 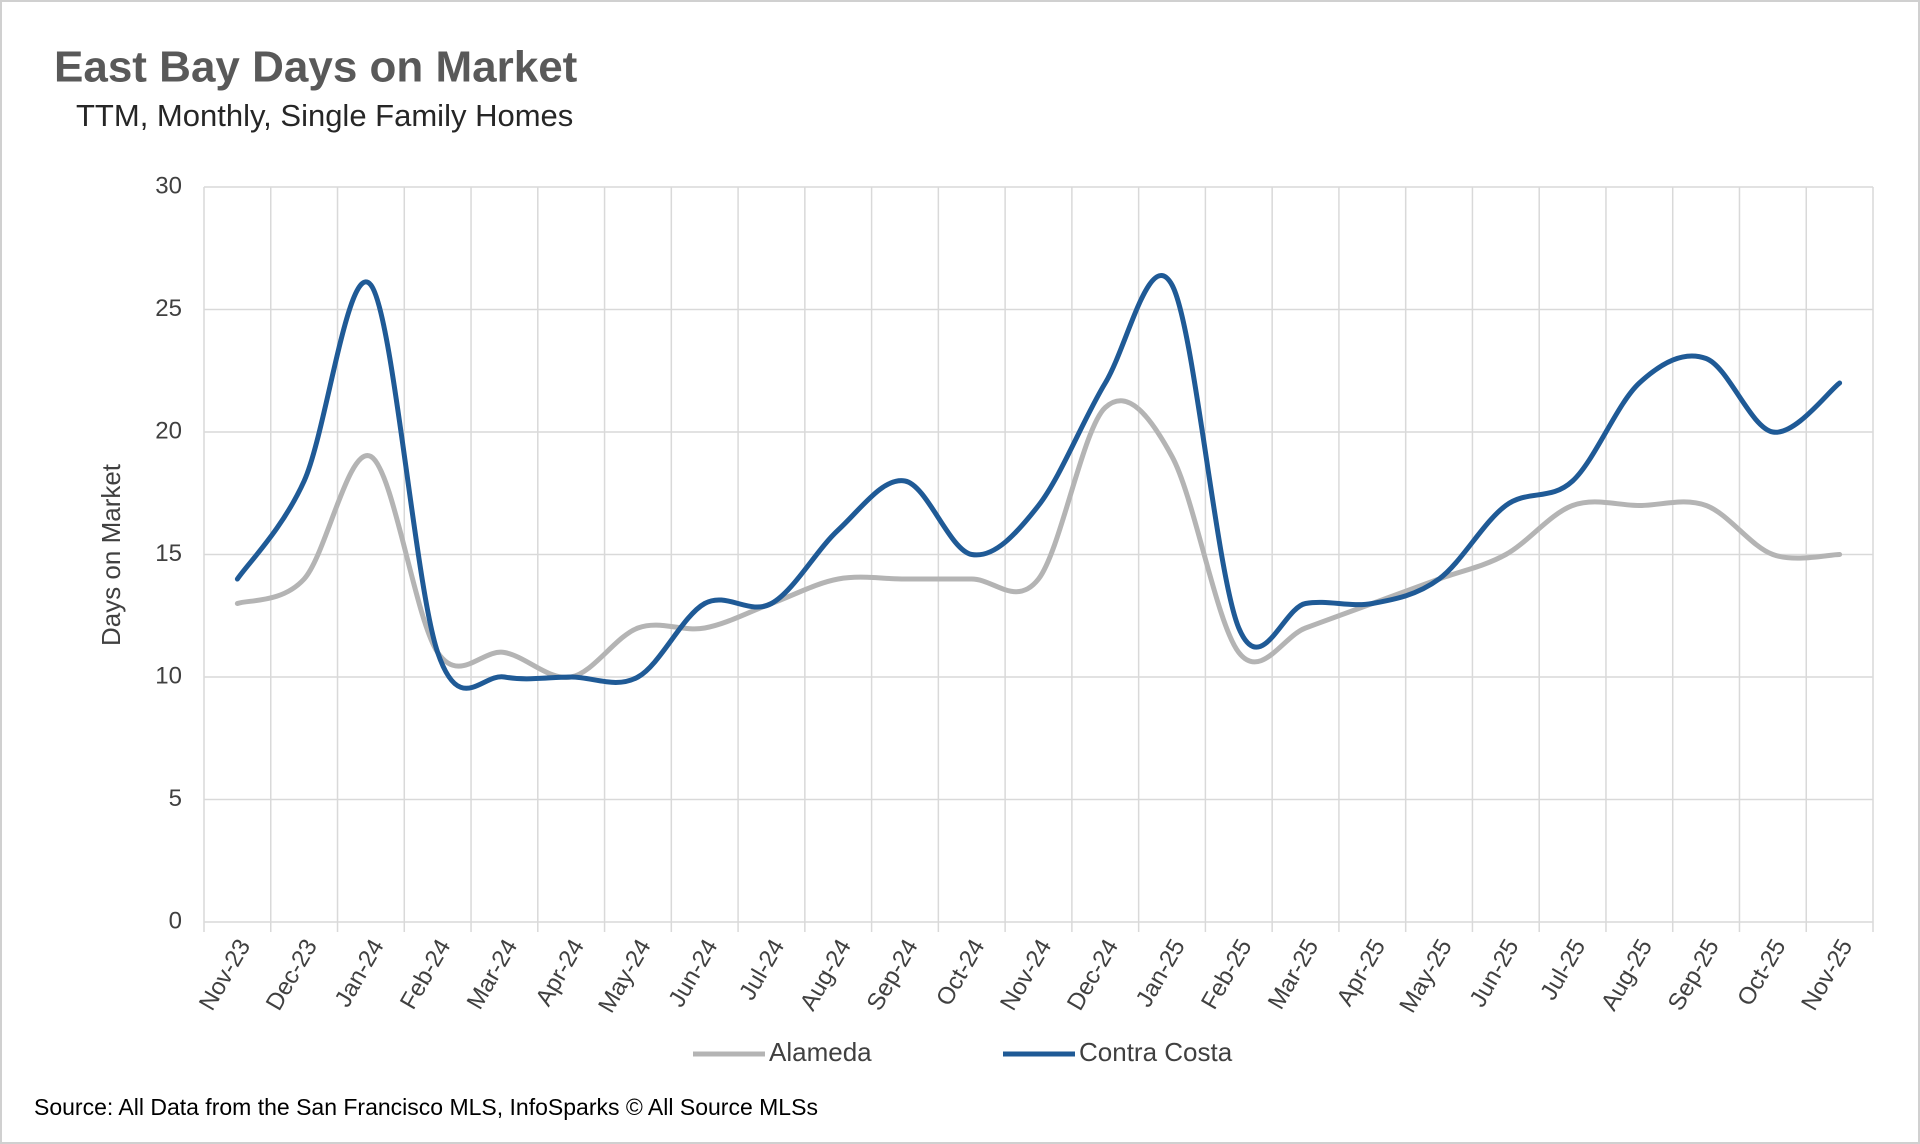 What do you see at coordinates (175, 920) in the screenshot?
I see `y-tick-label: 0` at bounding box center [175, 920].